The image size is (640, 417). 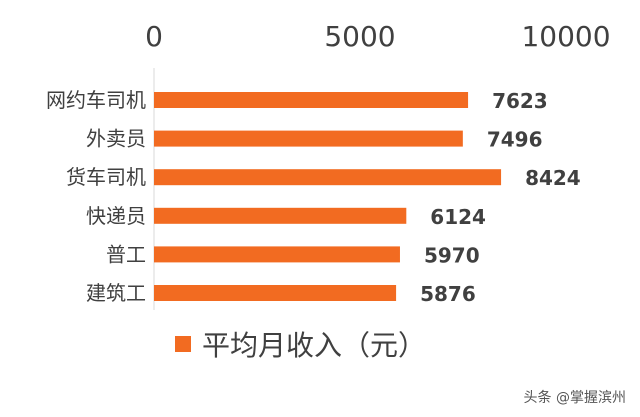 What do you see at coordinates (452, 255) in the screenshot?
I see `data-label: 5970` at bounding box center [452, 255].